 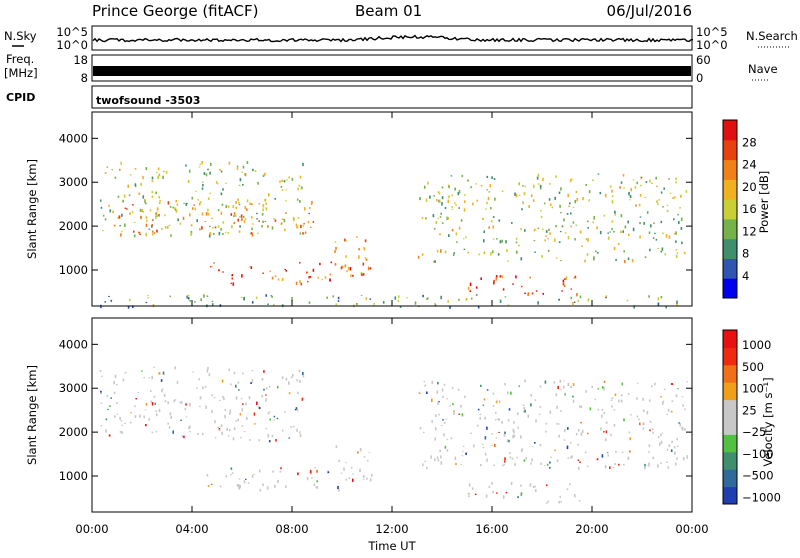 What do you see at coordinates (764, 202) in the screenshot?
I see `power-cbar-label: Power [dB]` at bounding box center [764, 202].